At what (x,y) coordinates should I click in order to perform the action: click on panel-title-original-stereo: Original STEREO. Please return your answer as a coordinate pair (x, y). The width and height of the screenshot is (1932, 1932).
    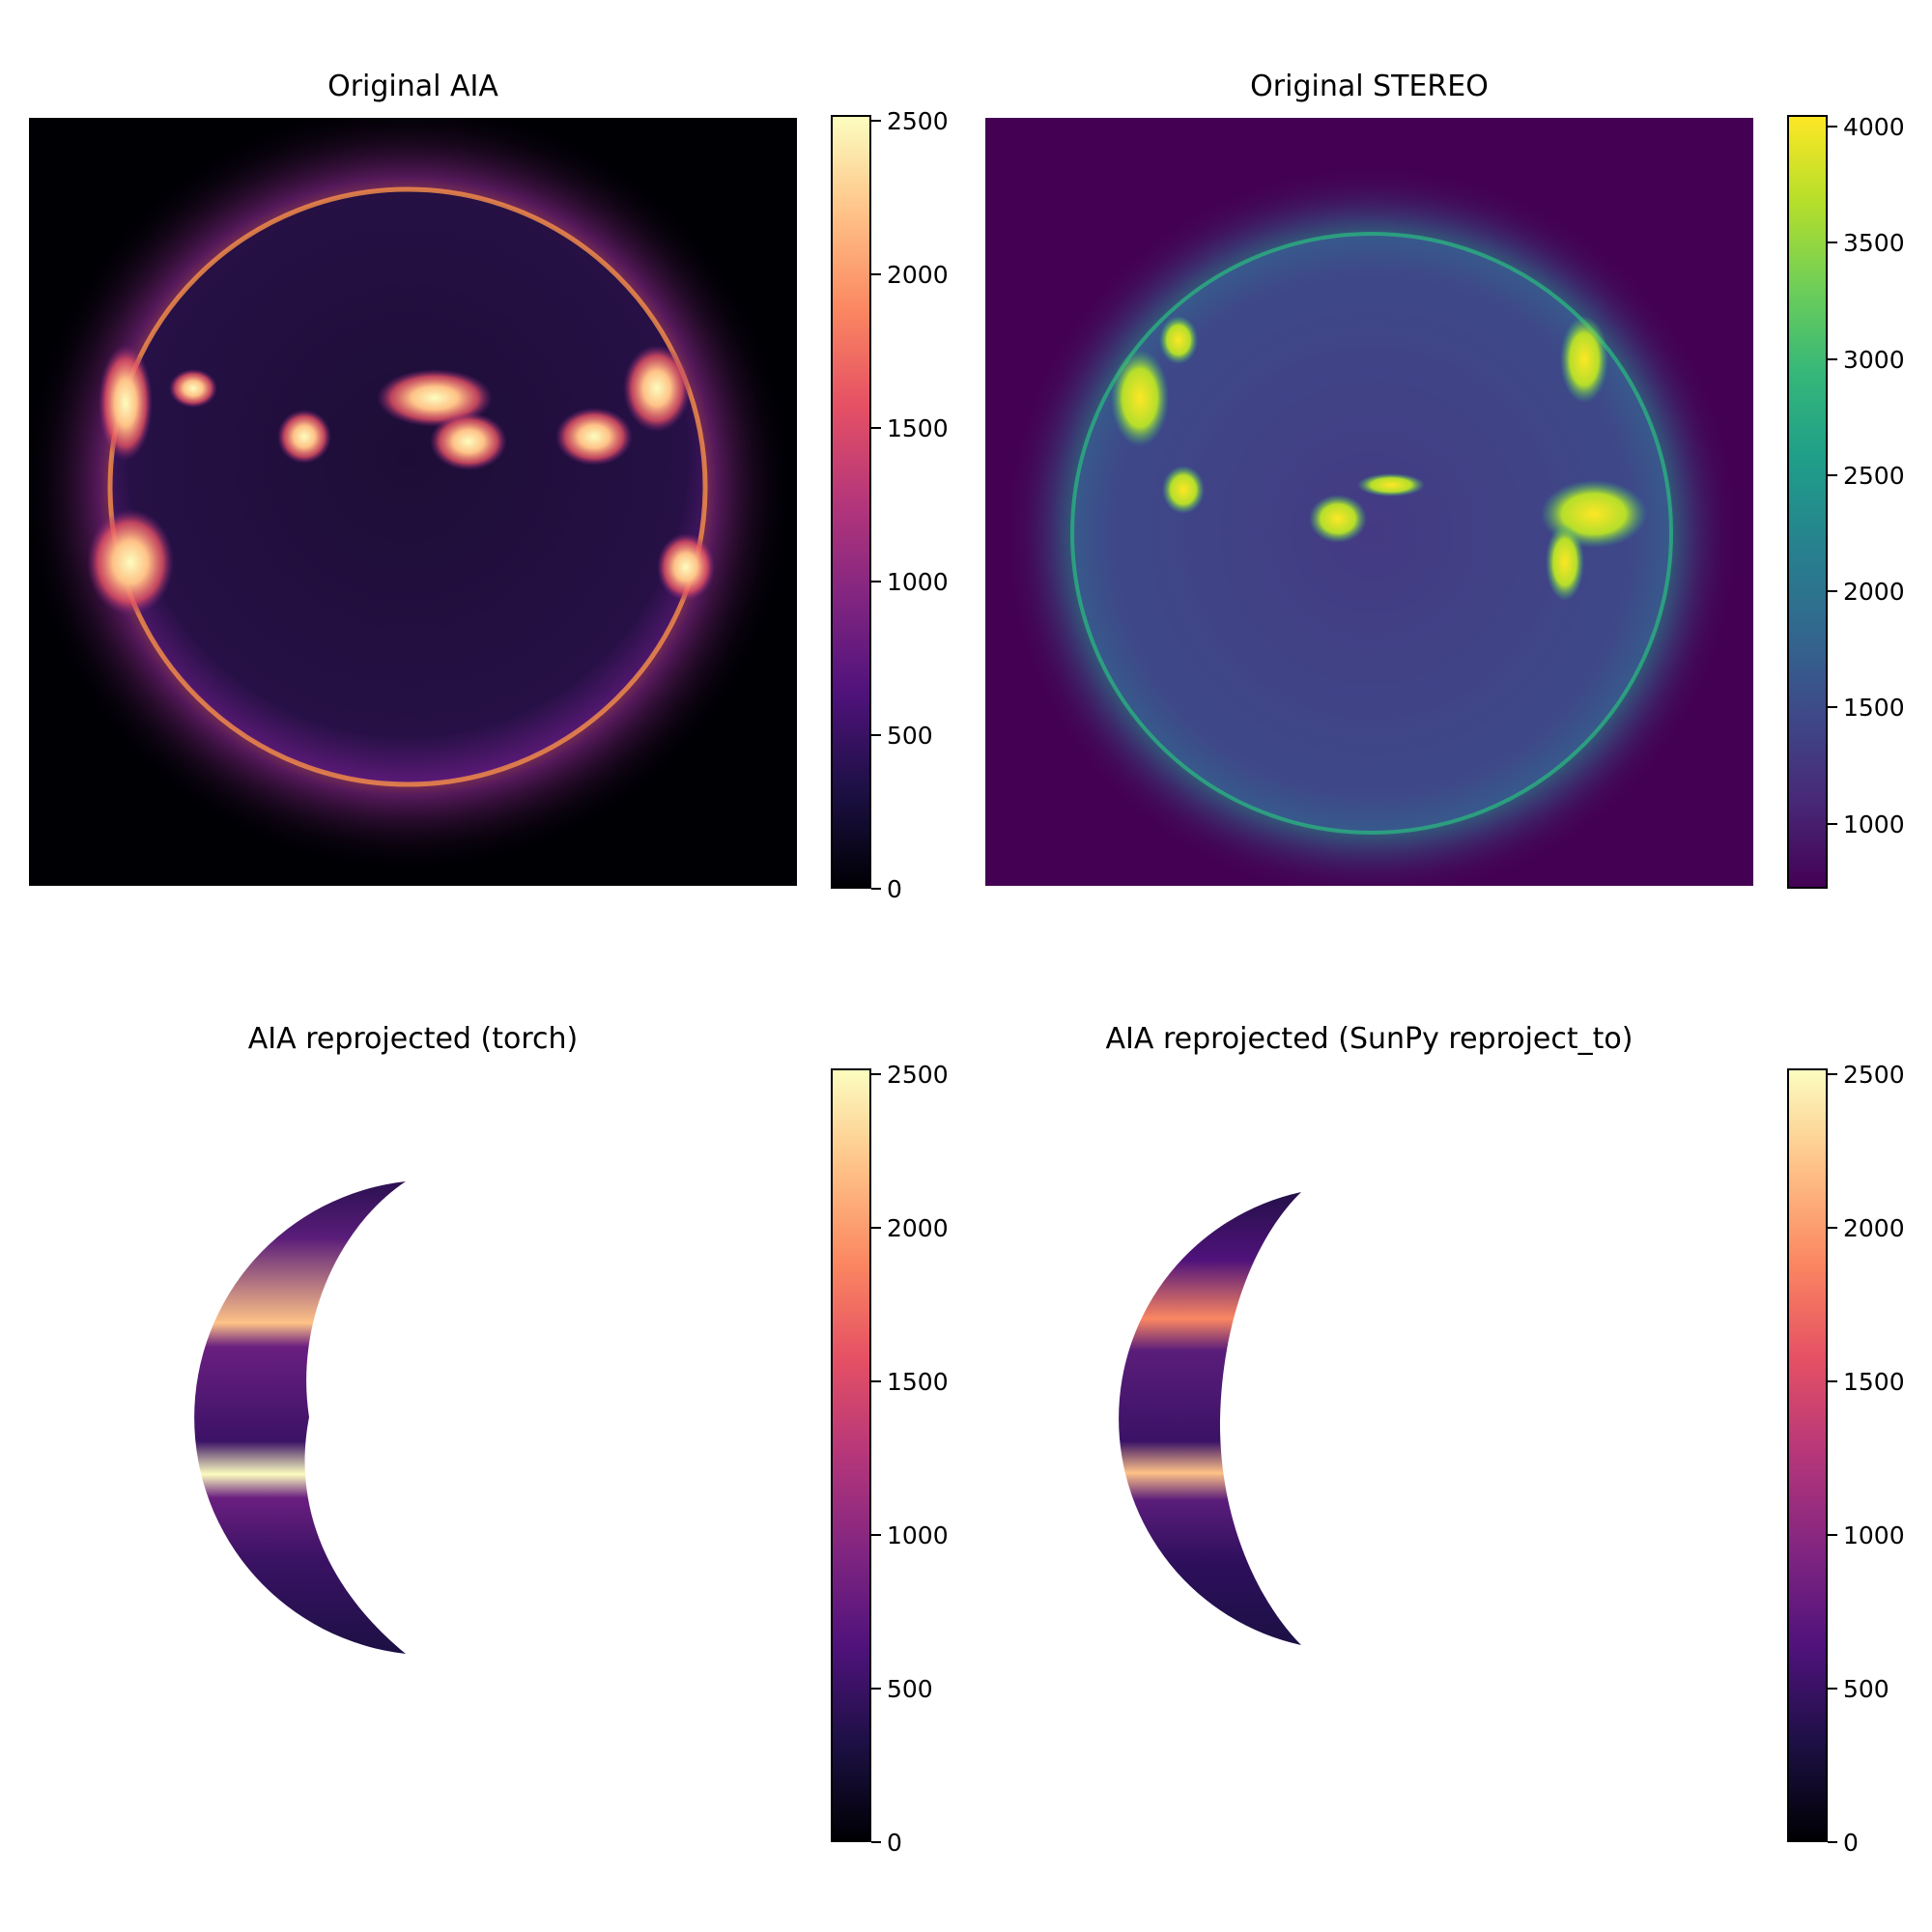
    Looking at the image, I should click on (1369, 86).